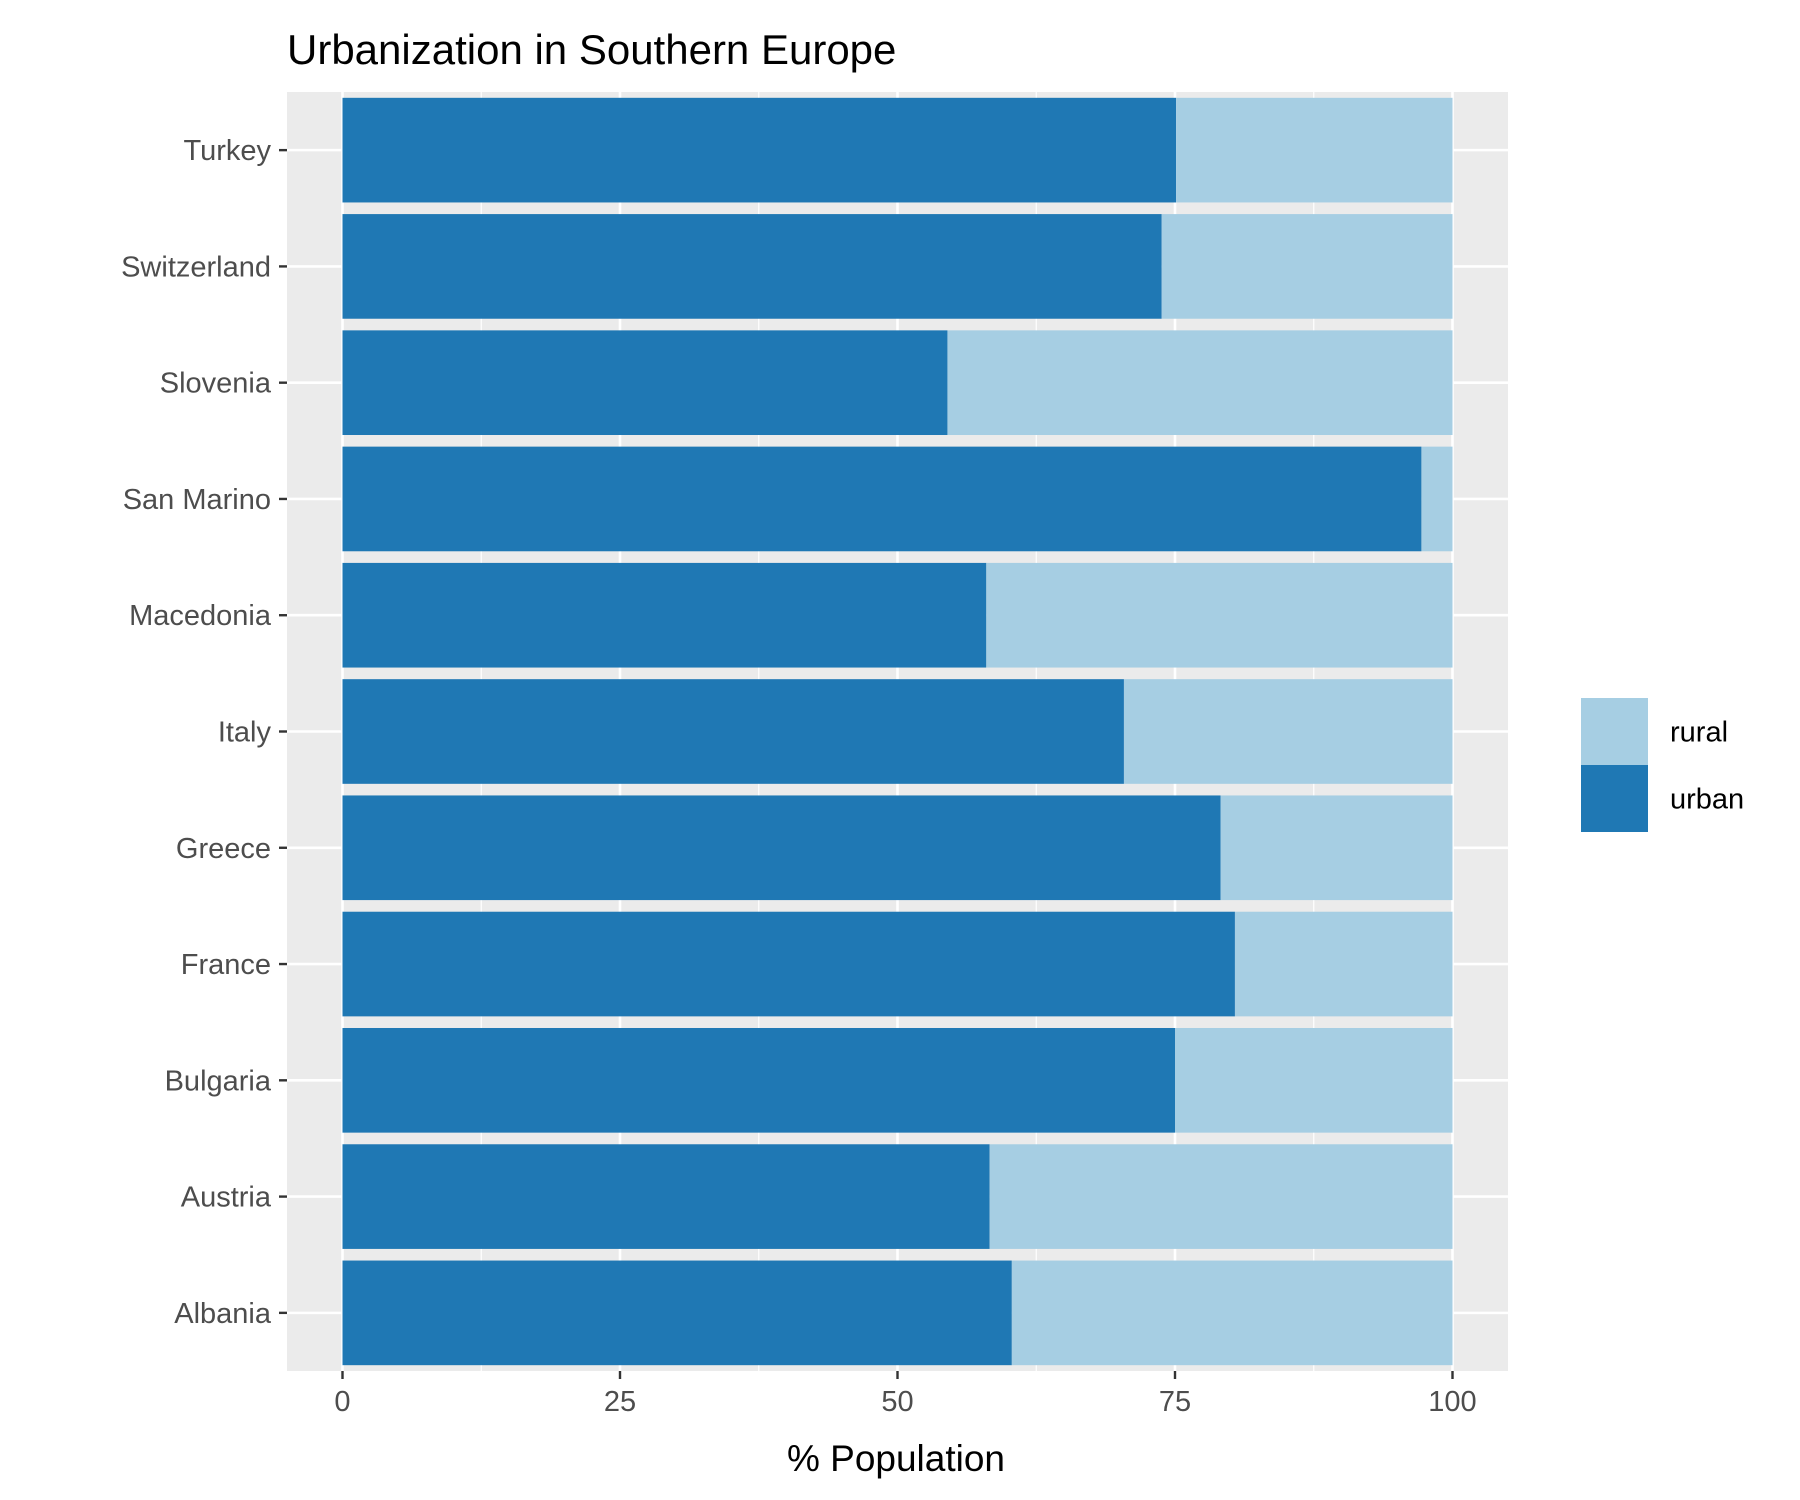 The image size is (1800, 1500). I want to click on y-tick-label: Turkey, so click(227, 151).